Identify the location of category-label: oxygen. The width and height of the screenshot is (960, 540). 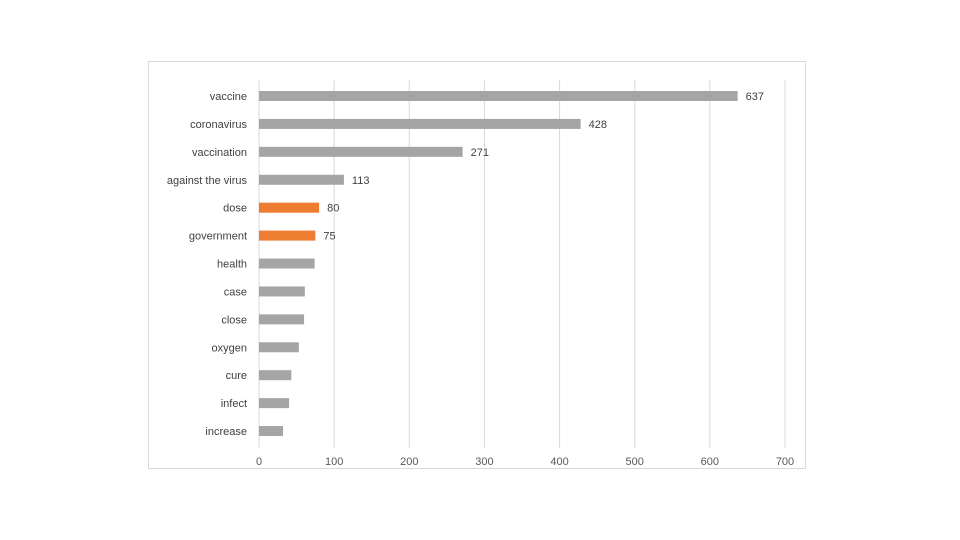
(229, 348).